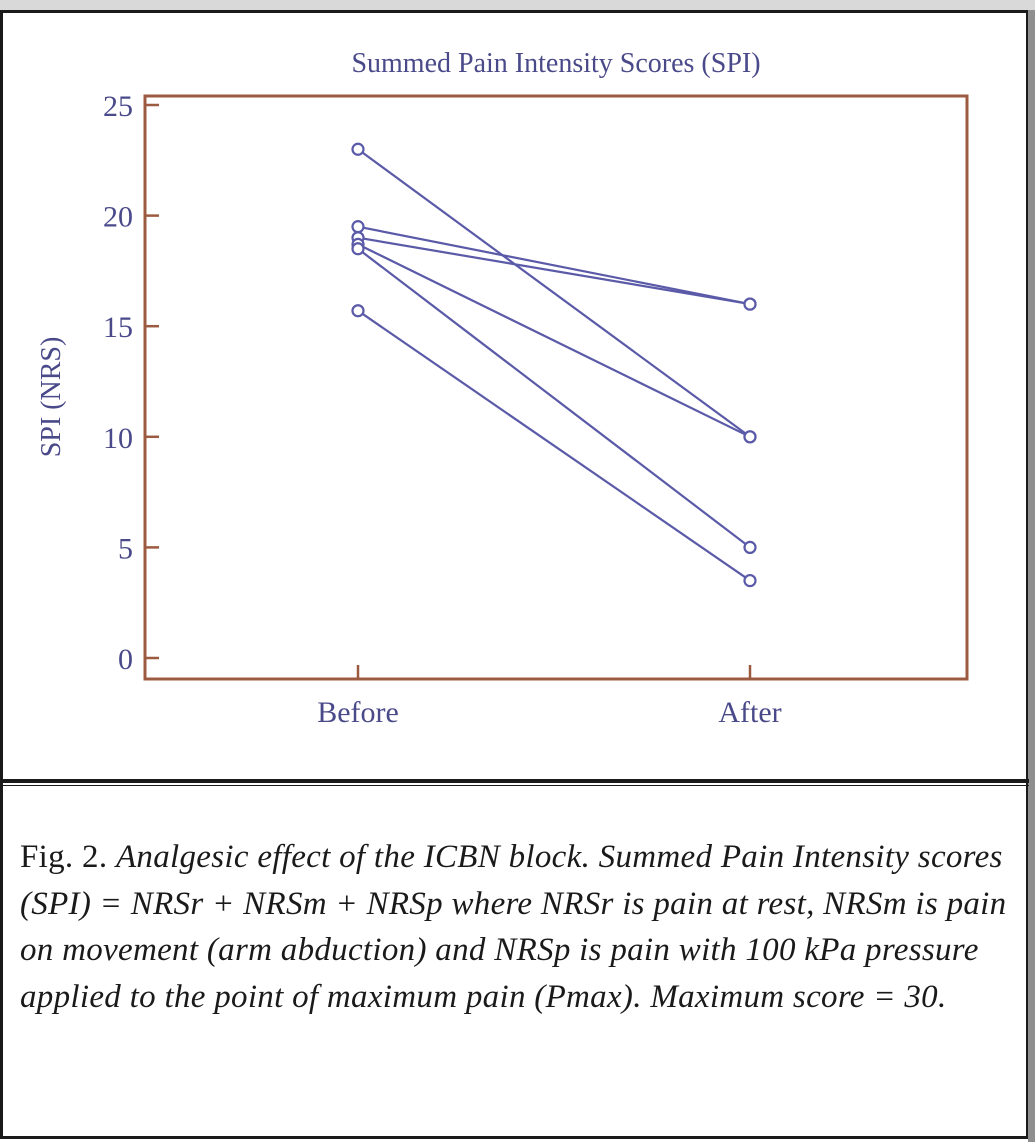  I want to click on x-tick-label: After, so click(749, 712).